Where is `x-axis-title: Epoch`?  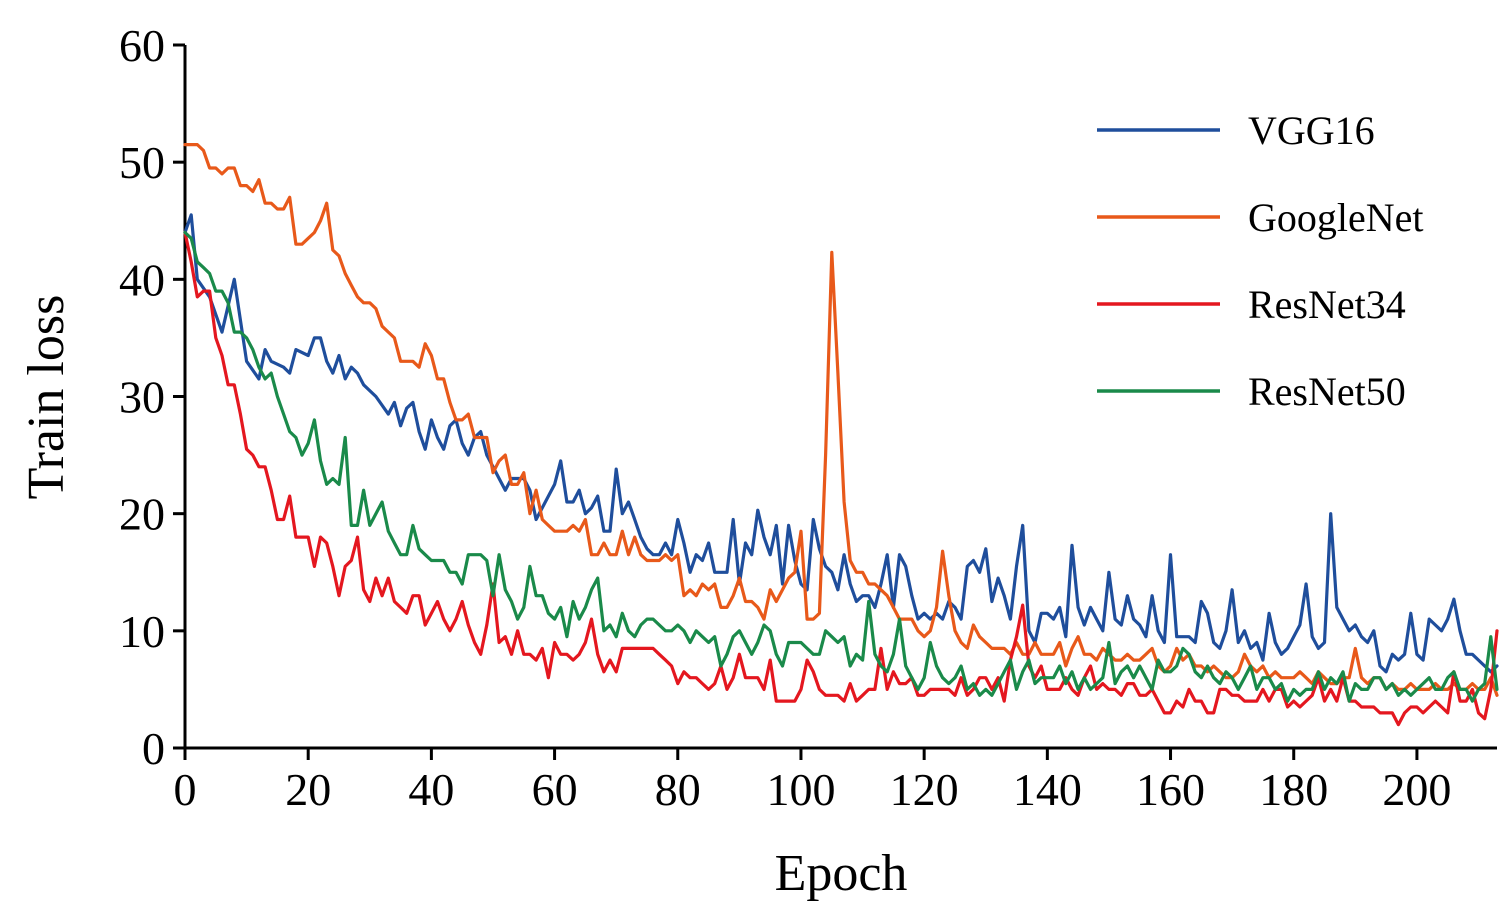 x-axis-title: Epoch is located at coordinates (841, 873).